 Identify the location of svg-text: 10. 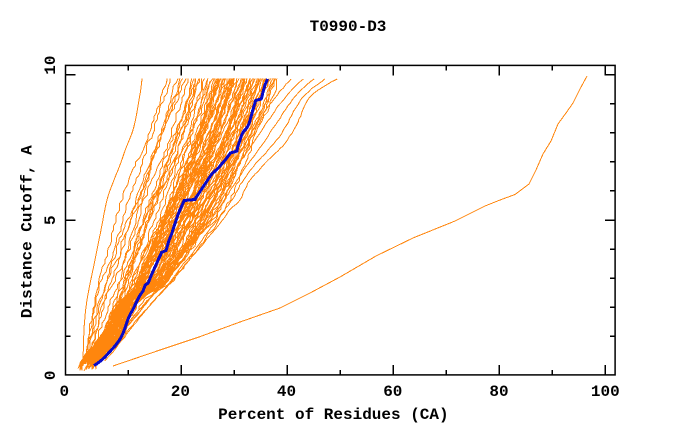
(51, 64).